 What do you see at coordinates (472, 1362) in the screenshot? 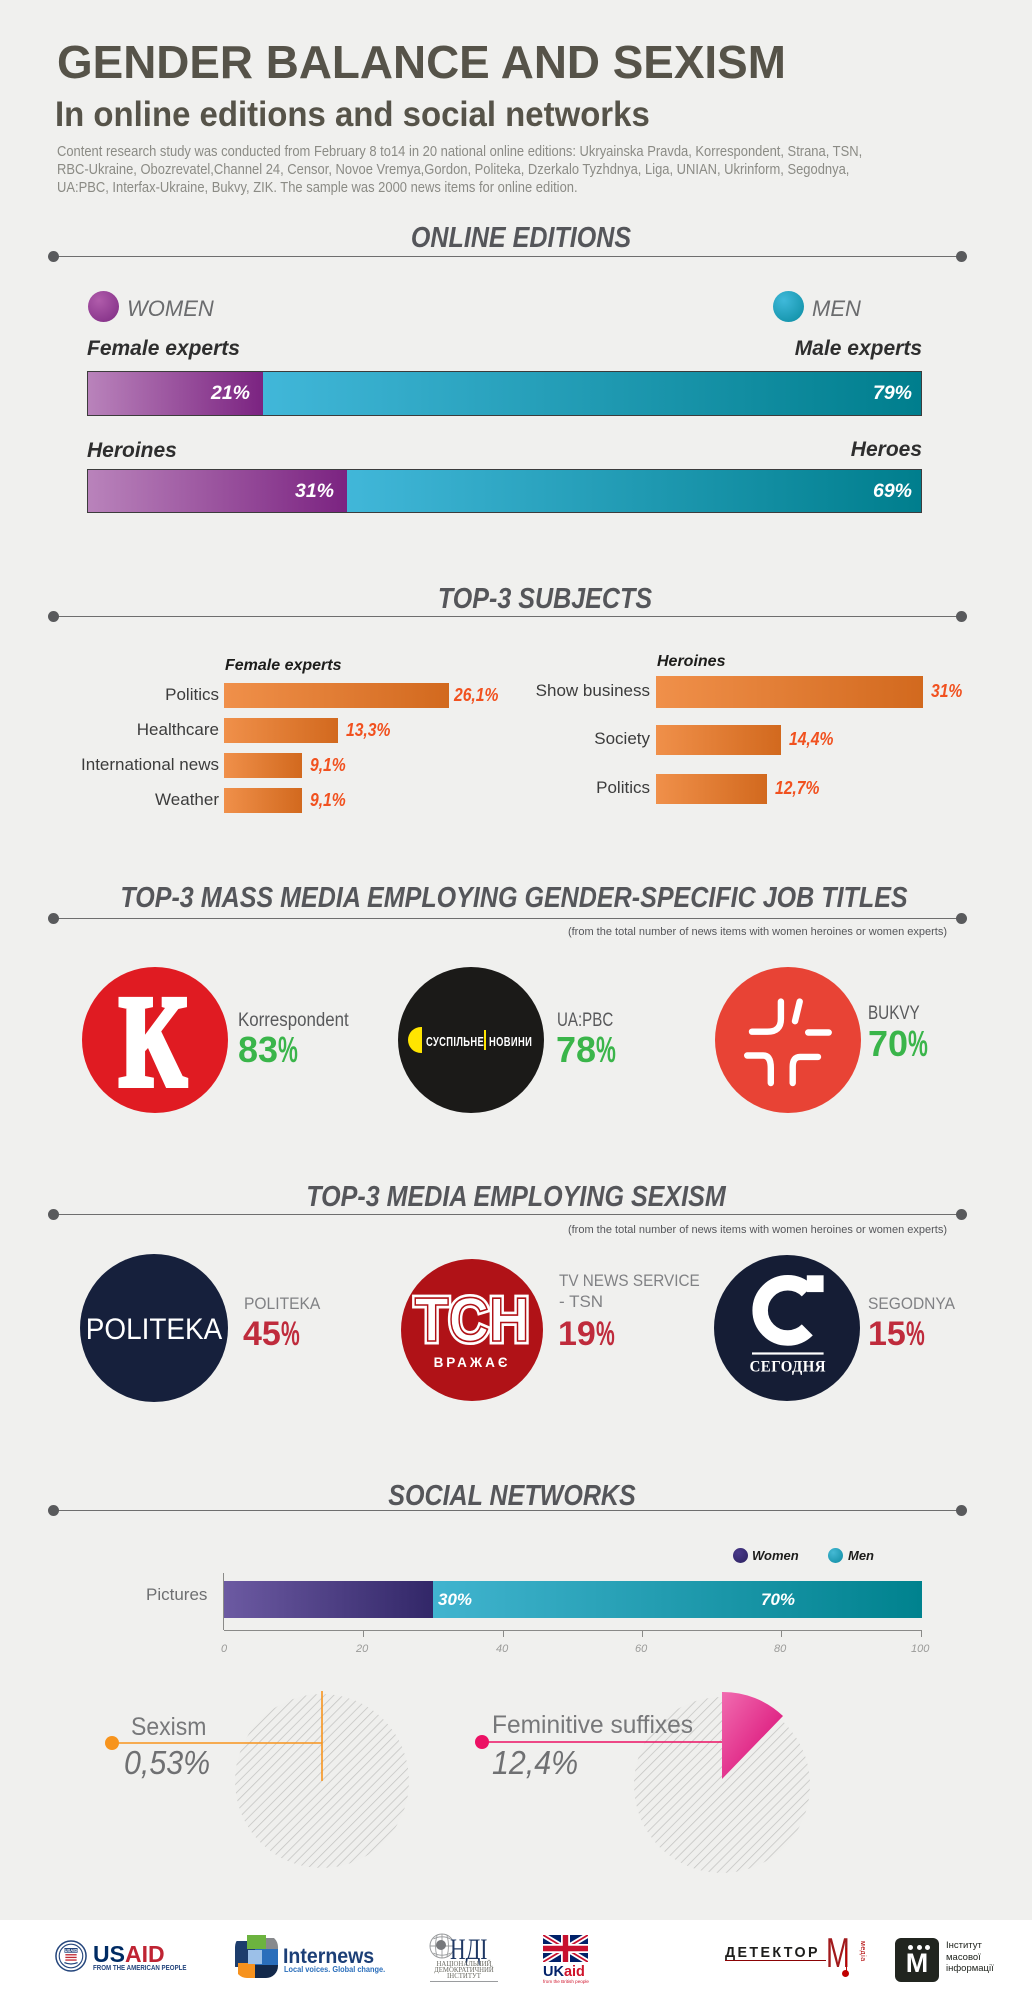
I see `svg-text: ВРАЖАЄ` at bounding box center [472, 1362].